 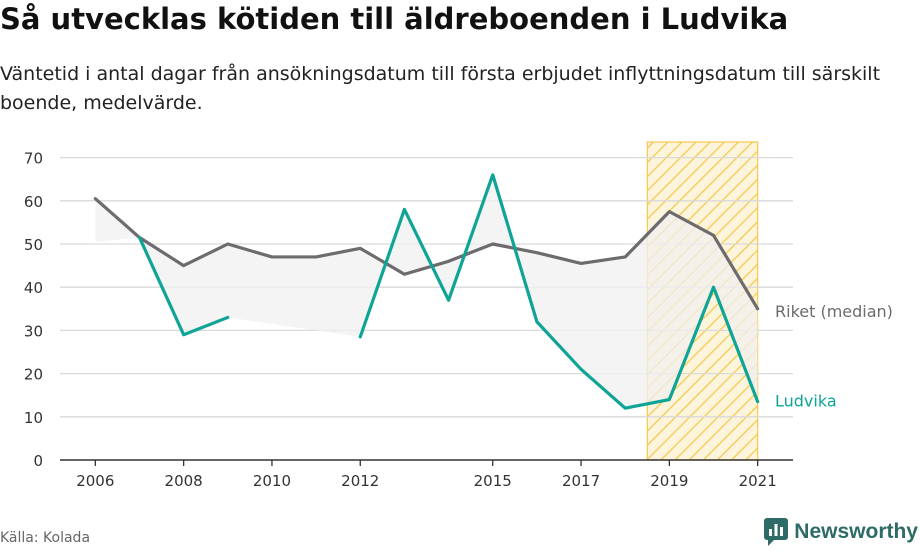 I want to click on brand-logo: Newsworthy, so click(x=841, y=532).